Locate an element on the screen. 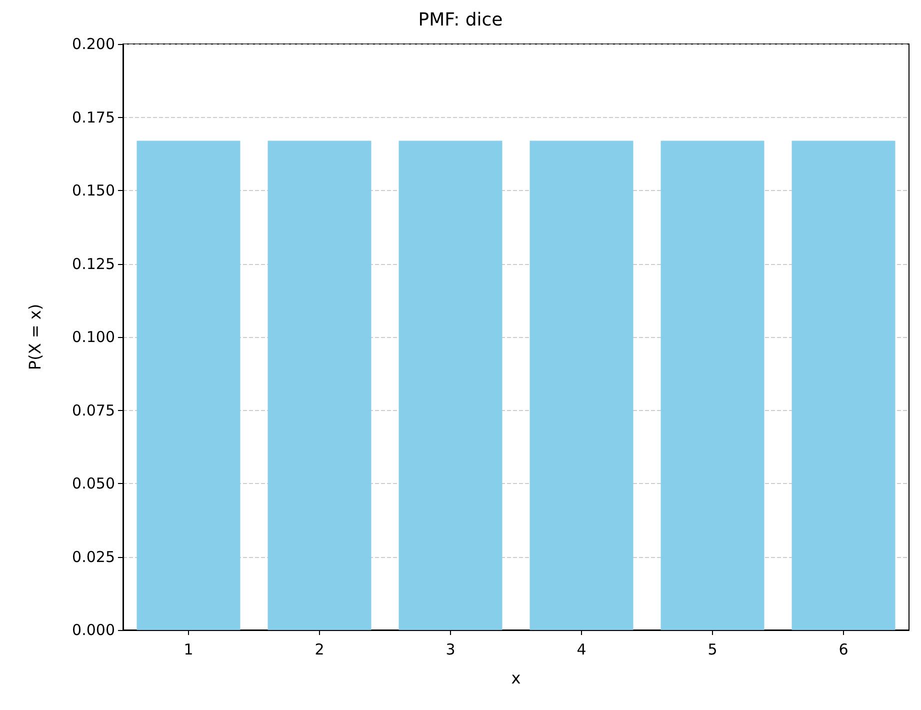  y-tick-label: 0.025 is located at coordinates (93, 557).